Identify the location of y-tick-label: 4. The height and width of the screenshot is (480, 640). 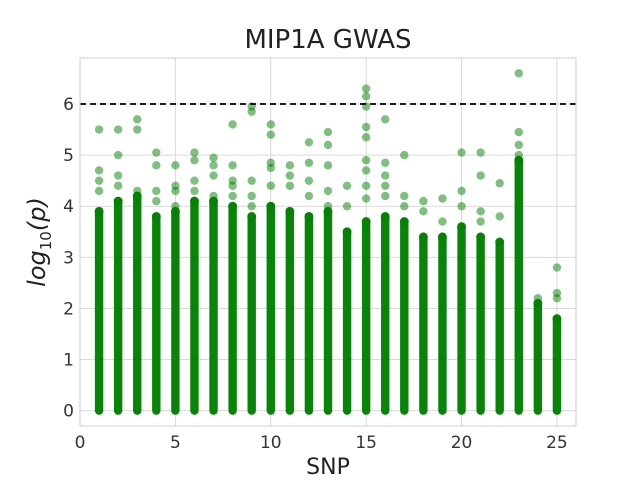
(68, 207).